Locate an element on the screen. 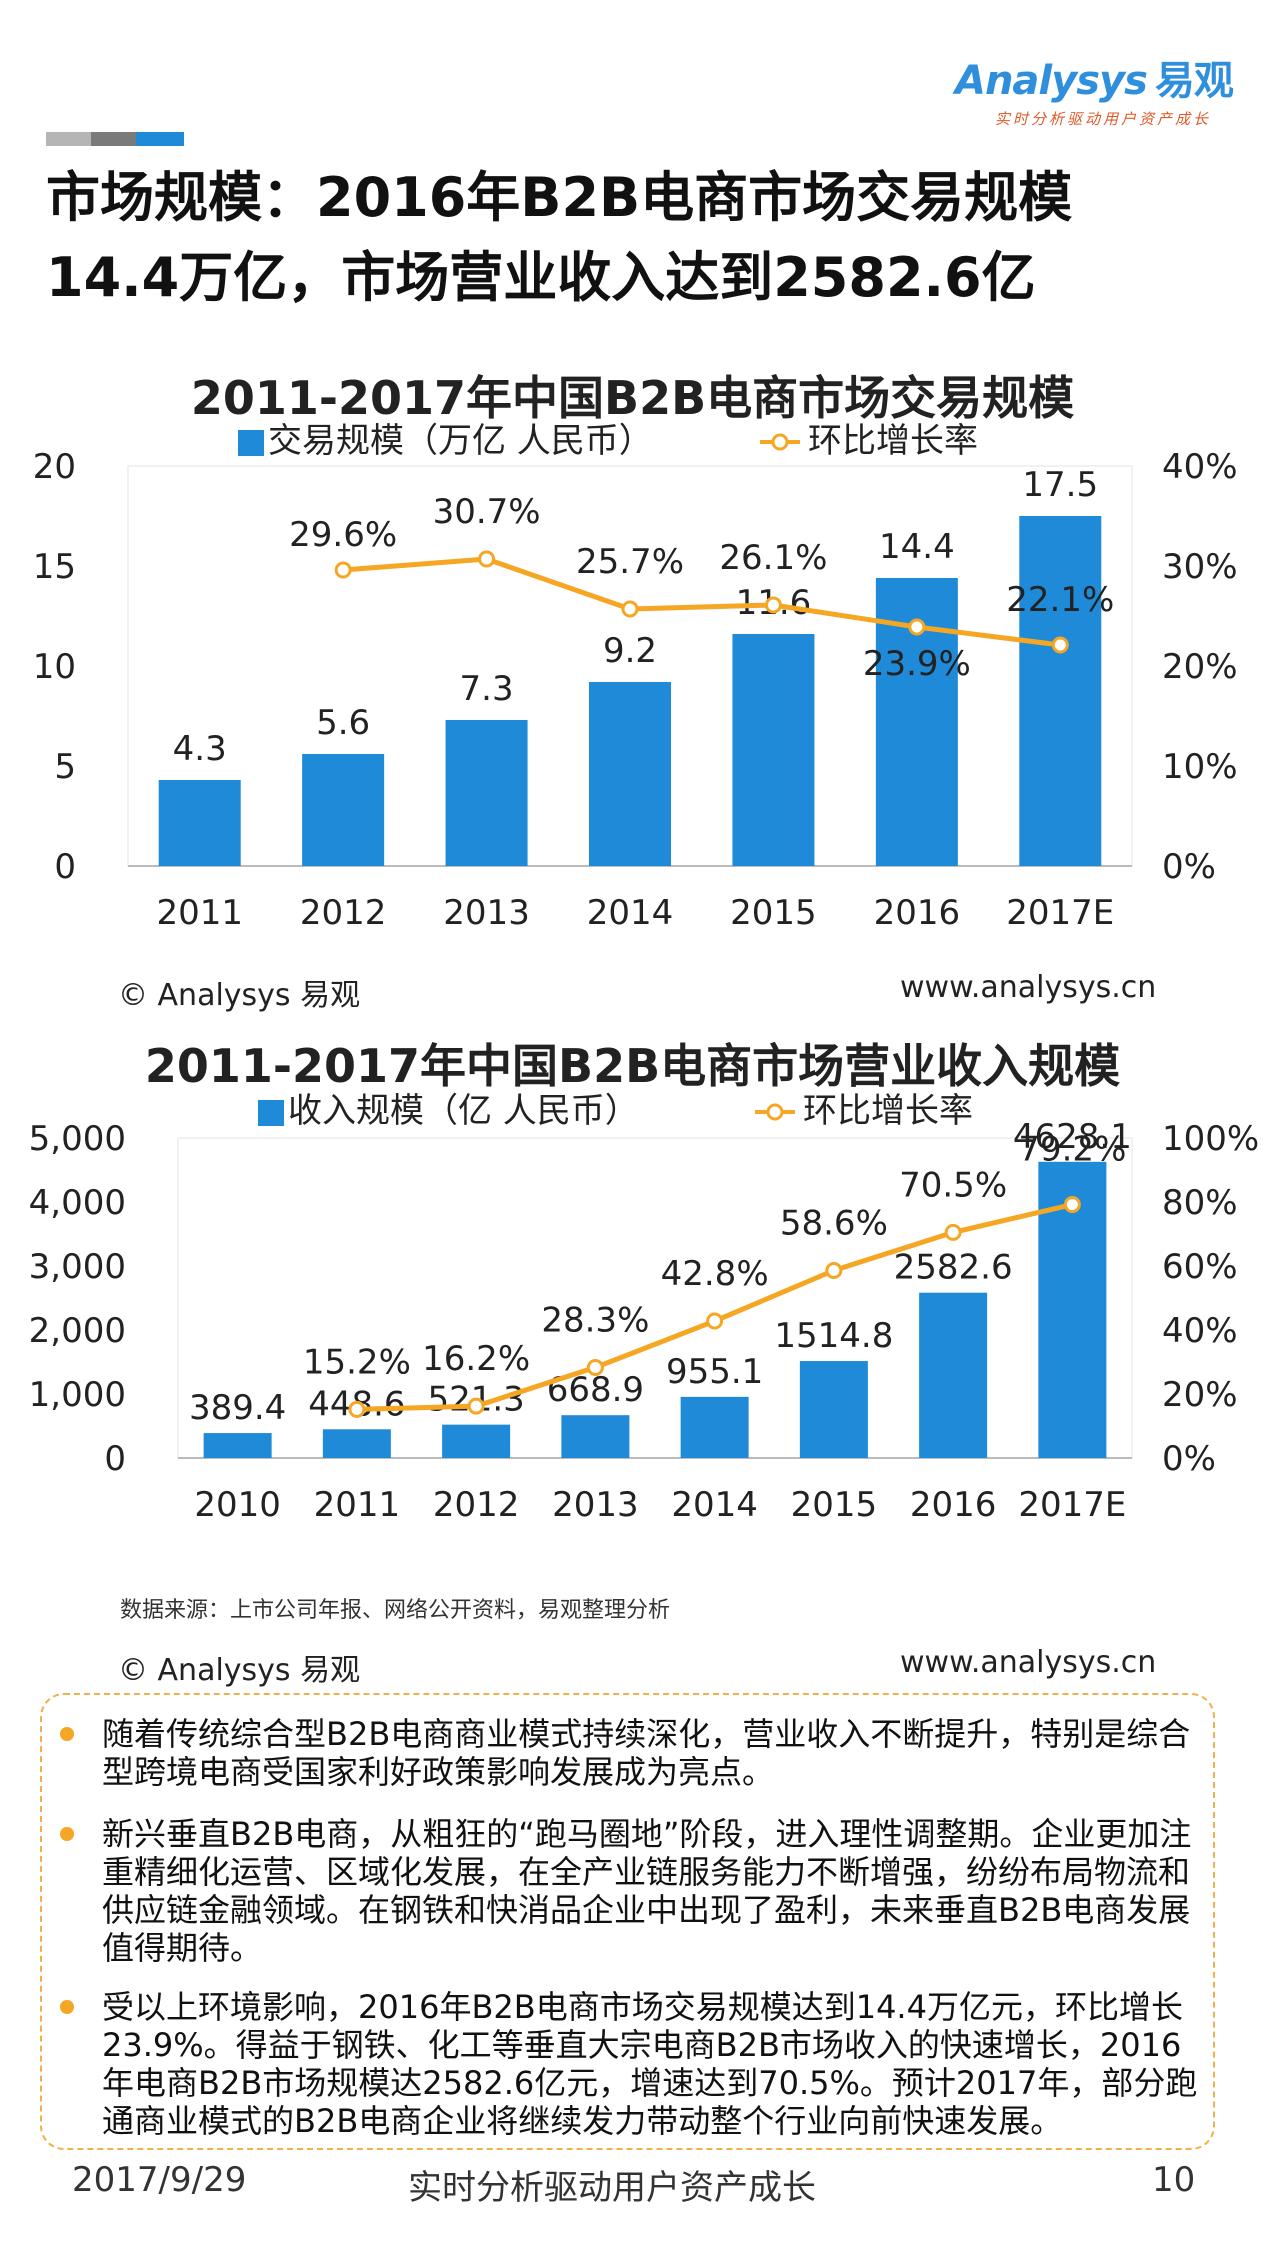 Image resolution: width=1265 pixels, height=2249 pixels. chart1-website: www.analysys.cn is located at coordinates (1028, 987).